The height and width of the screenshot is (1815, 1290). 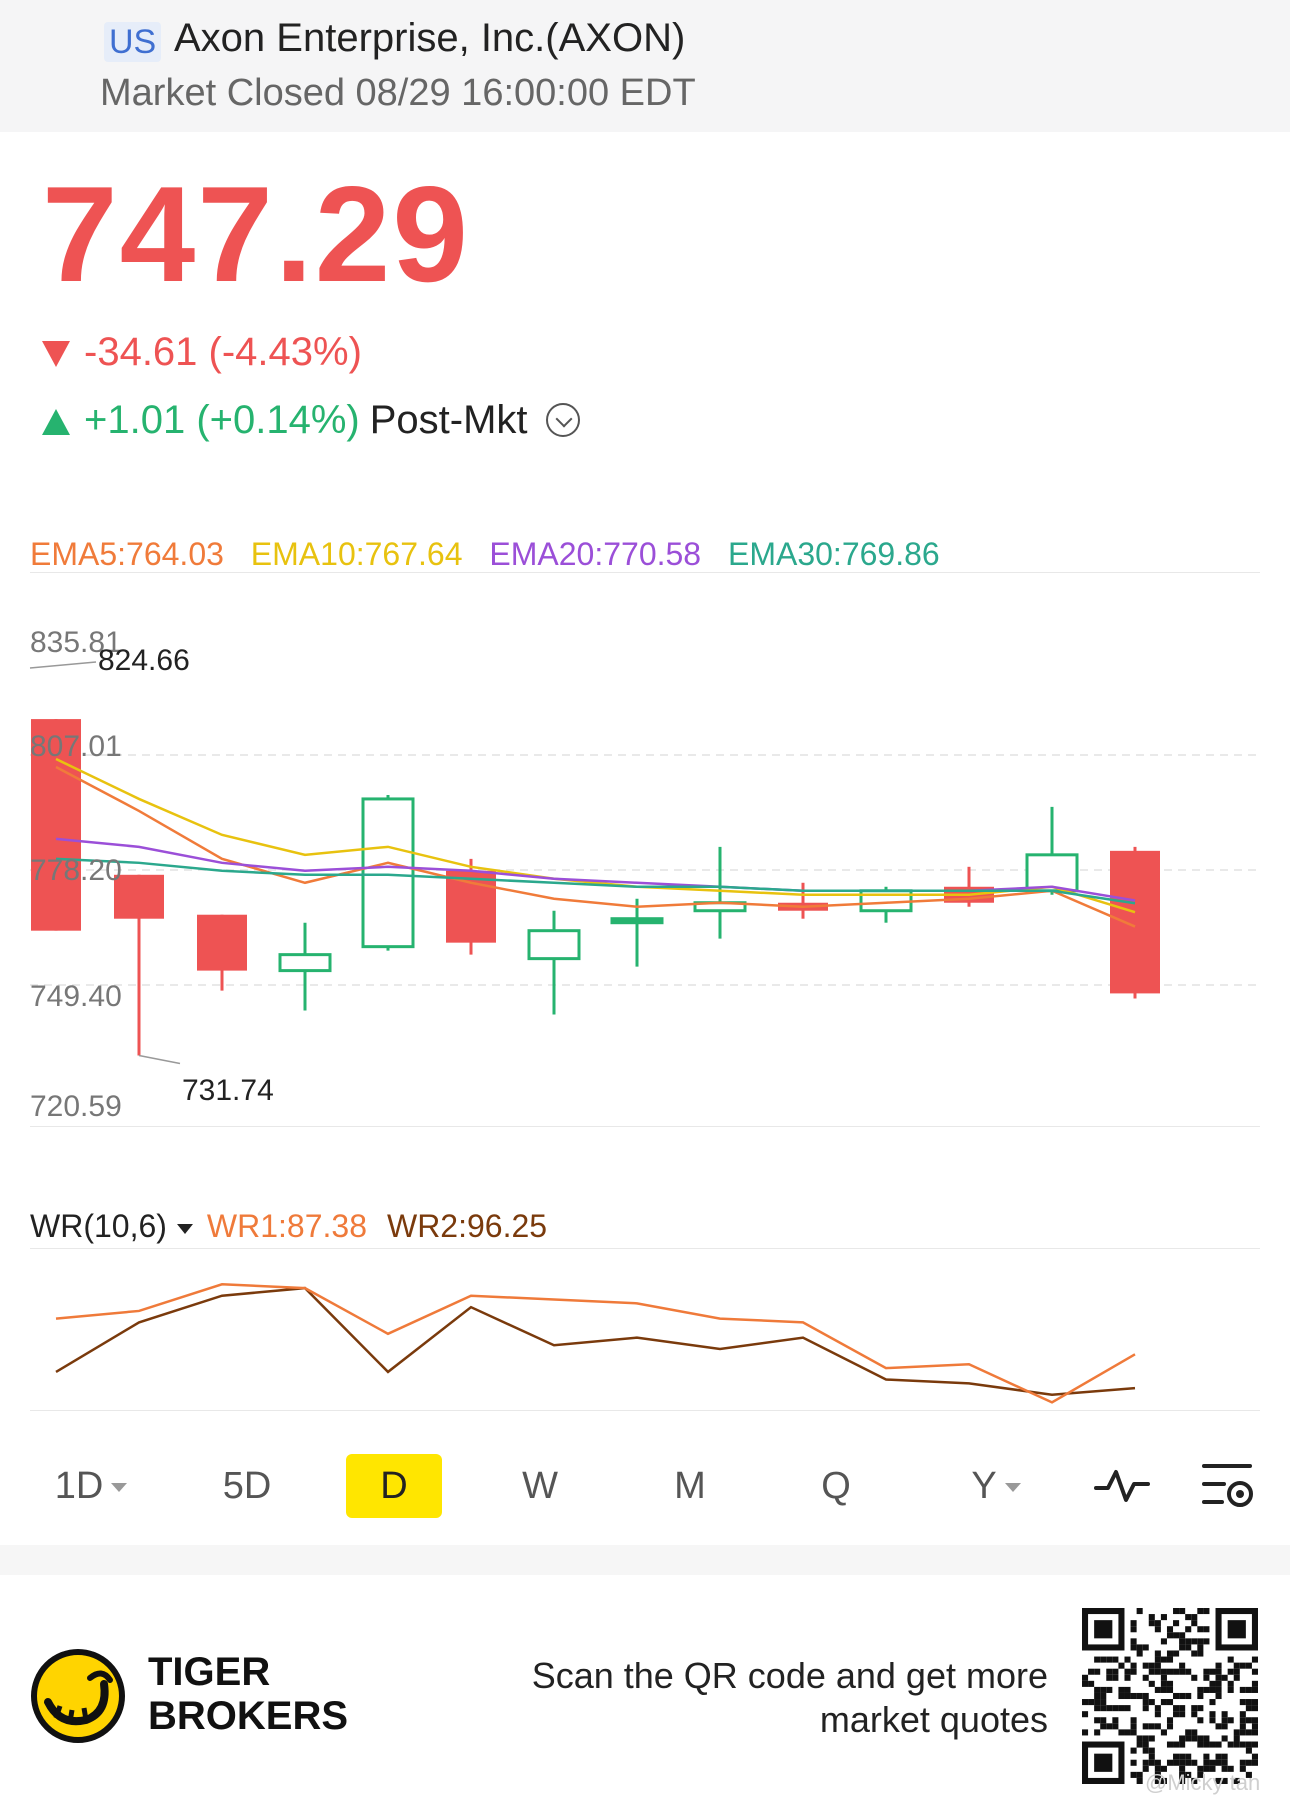 What do you see at coordinates (247, 1486) in the screenshot?
I see `tab-5d: 5D` at bounding box center [247, 1486].